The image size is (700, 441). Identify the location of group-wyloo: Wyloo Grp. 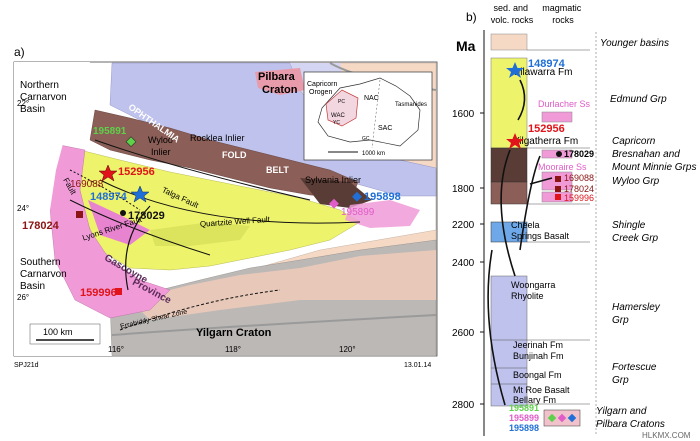
(636, 181).